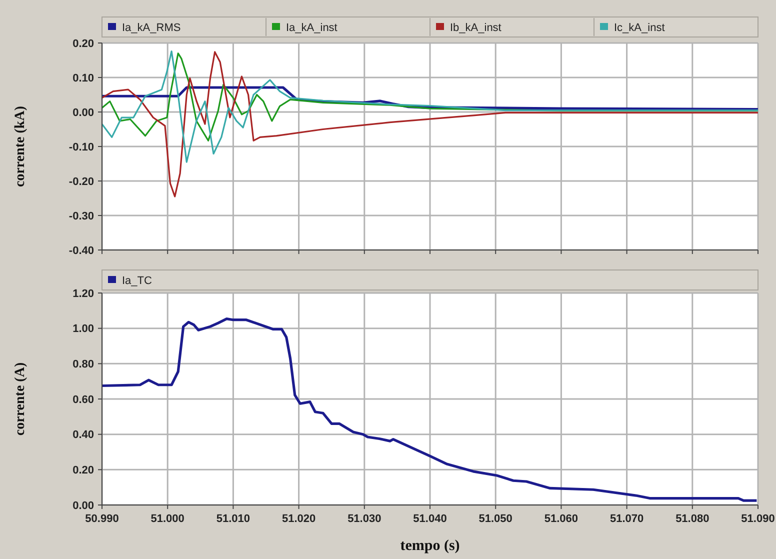  I want to click on y-tick-label: -0.30, so click(81, 216).